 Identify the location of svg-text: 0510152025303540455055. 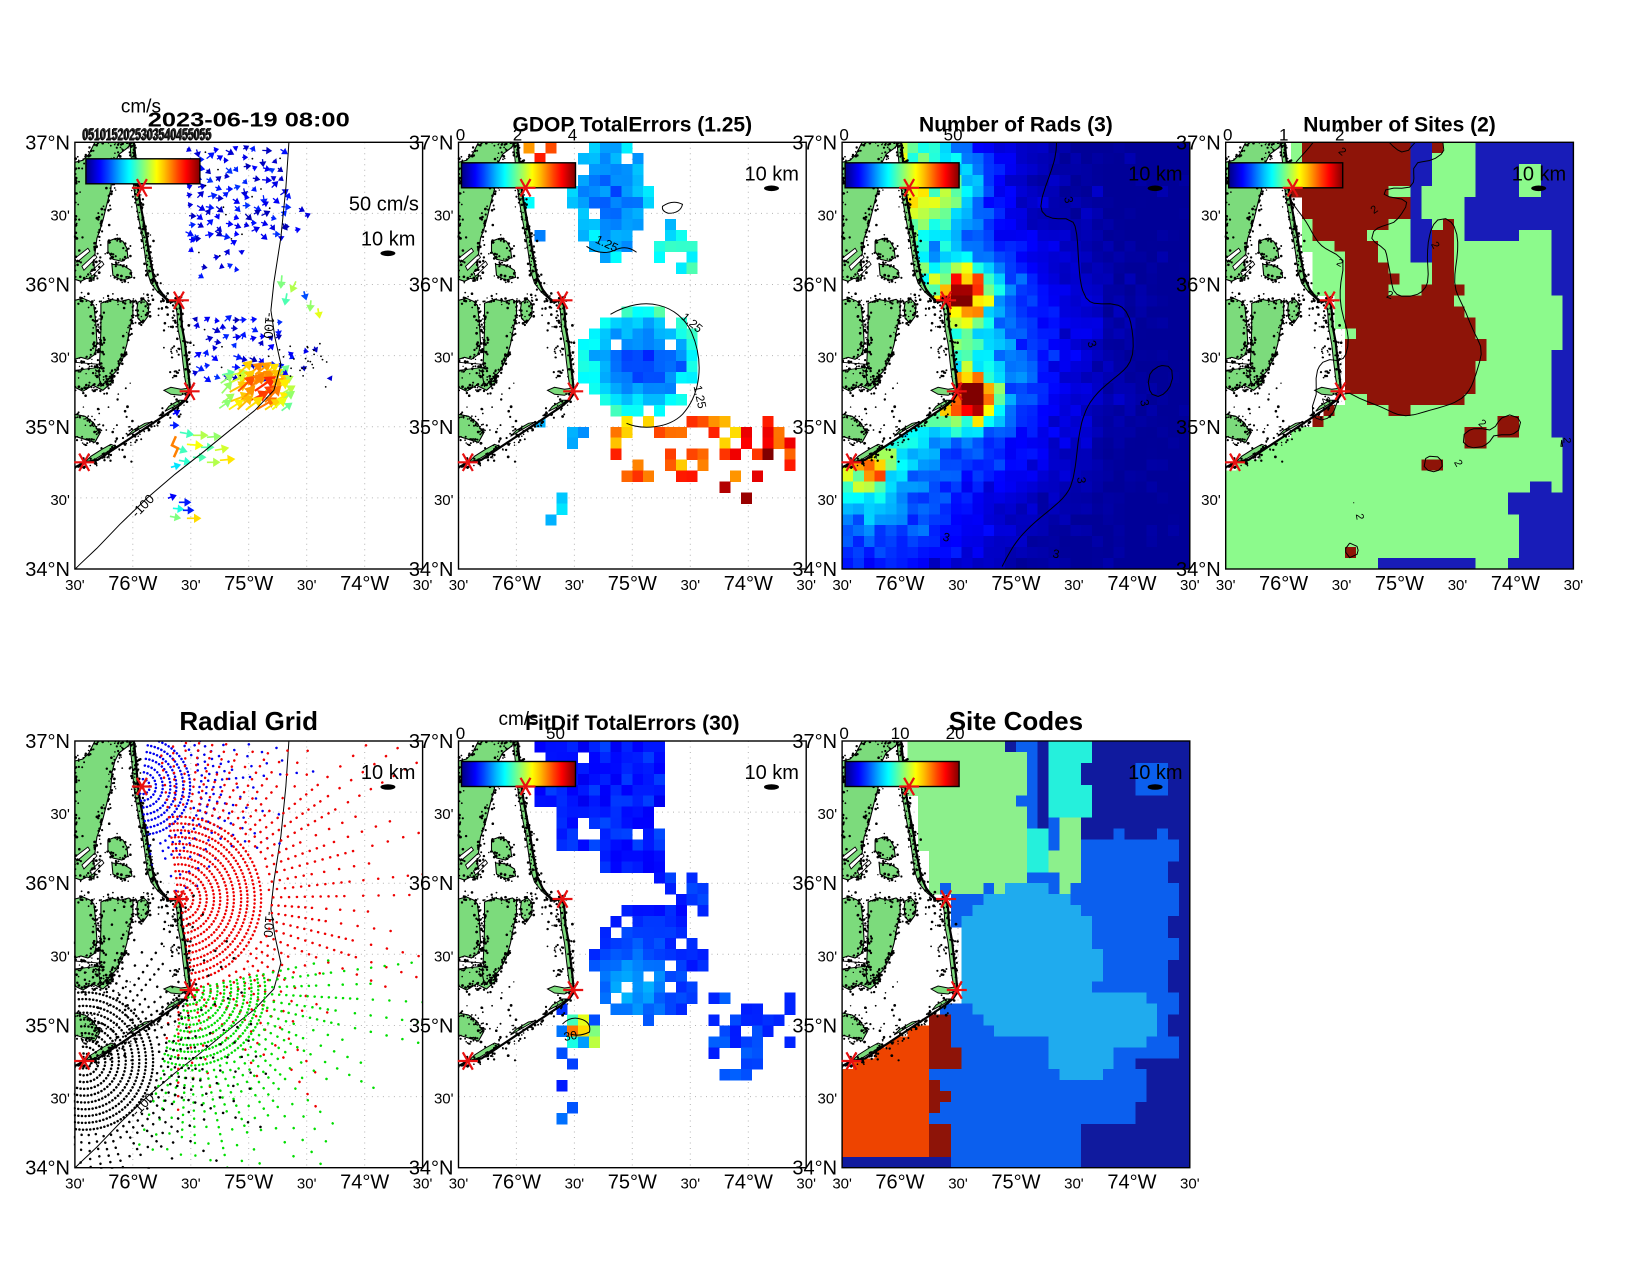
(147, 133).